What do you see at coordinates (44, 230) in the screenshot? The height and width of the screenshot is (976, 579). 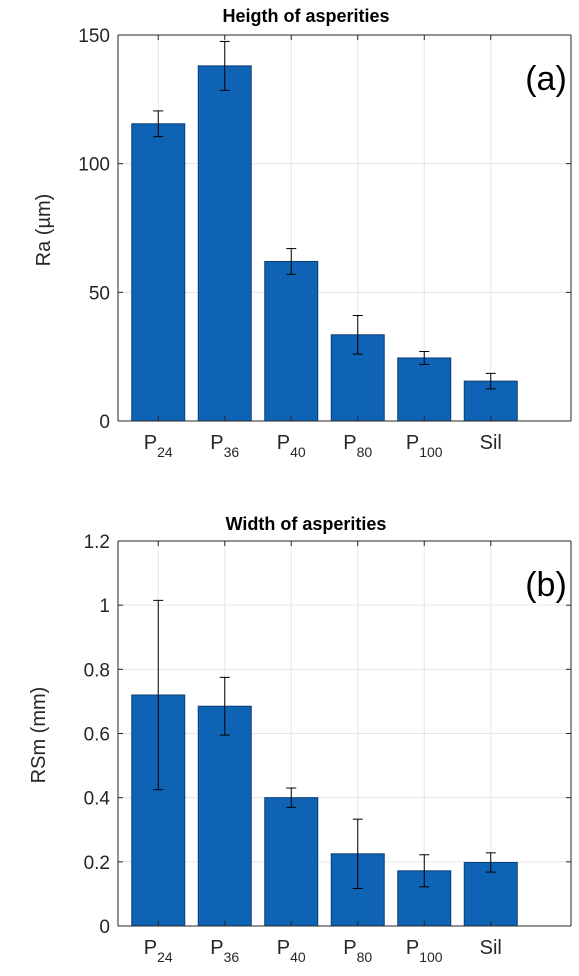 I see `y-axis-label: Ra (µm)` at bounding box center [44, 230].